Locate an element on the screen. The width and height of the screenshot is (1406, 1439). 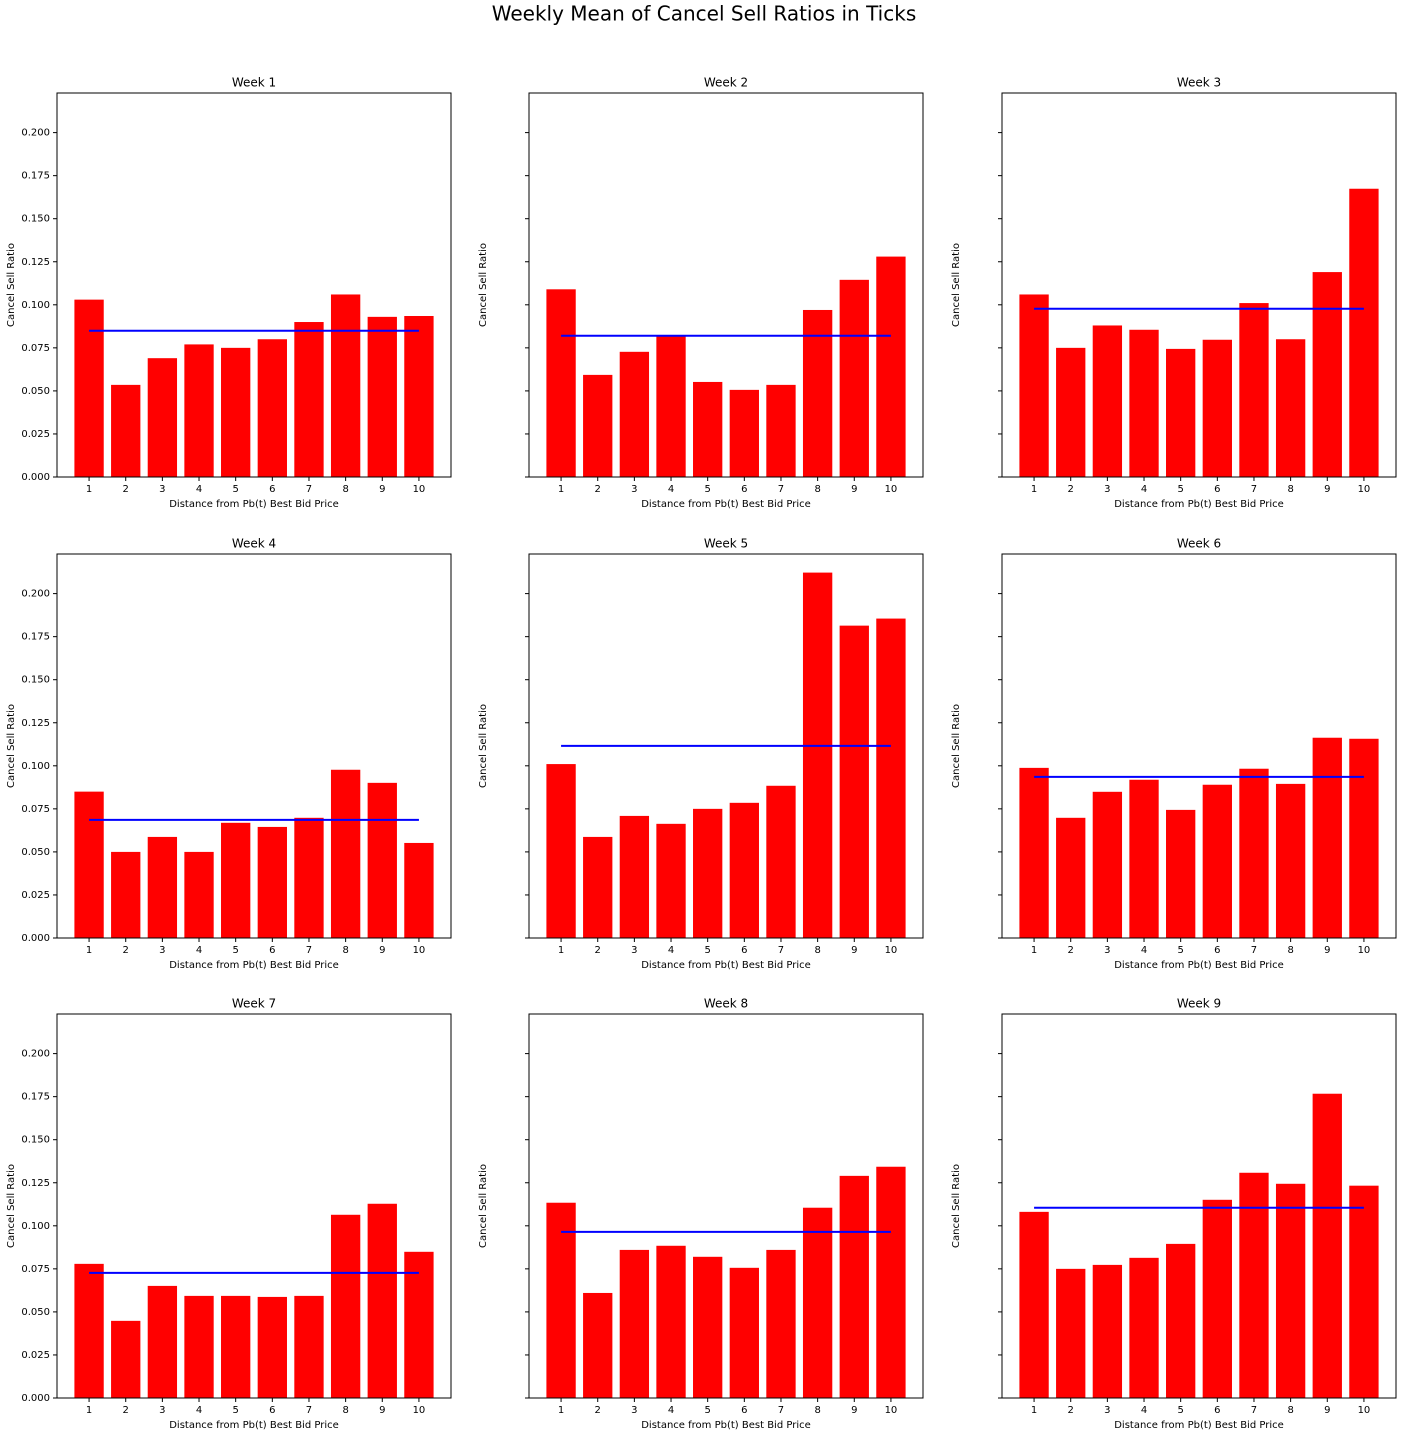
subplot-title: Week 2 is located at coordinates (726, 83).